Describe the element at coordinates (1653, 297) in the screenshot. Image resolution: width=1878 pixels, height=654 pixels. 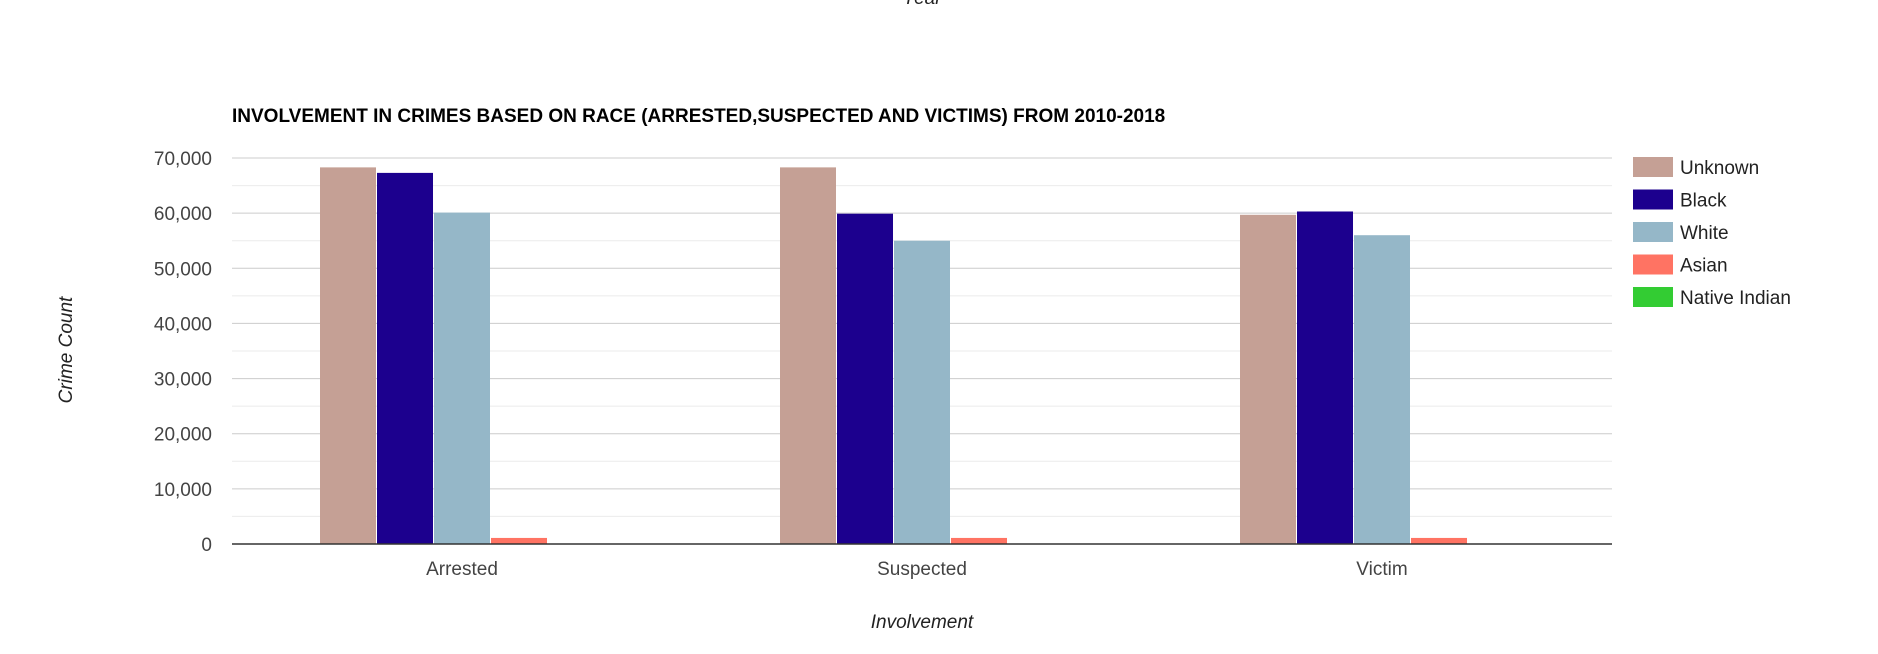
I see `legend-swatch-native-indian` at that location.